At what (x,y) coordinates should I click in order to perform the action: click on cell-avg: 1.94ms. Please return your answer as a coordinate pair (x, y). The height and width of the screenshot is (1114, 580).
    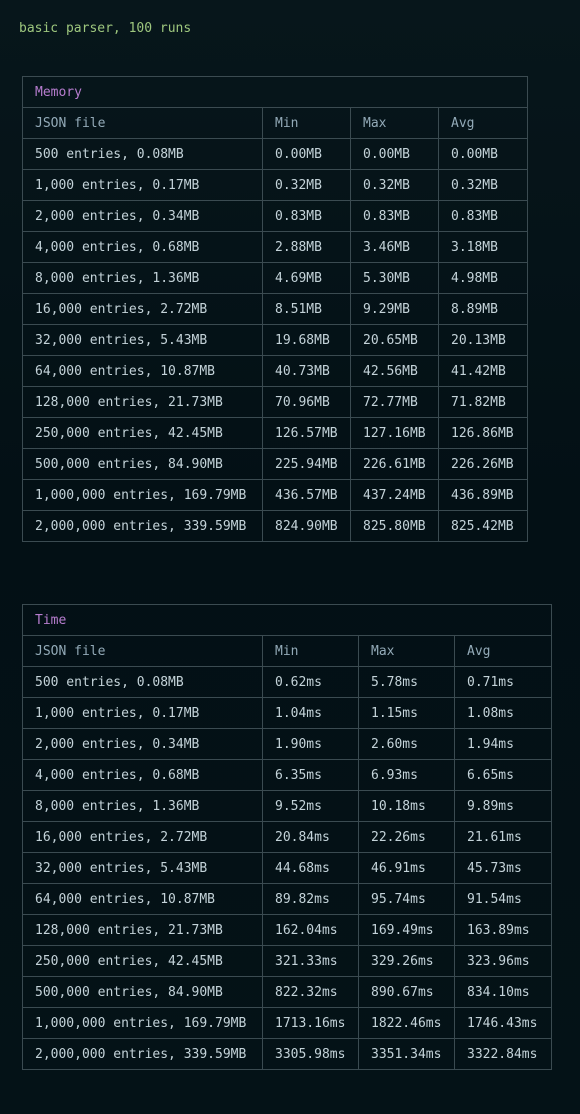
    Looking at the image, I should click on (503, 744).